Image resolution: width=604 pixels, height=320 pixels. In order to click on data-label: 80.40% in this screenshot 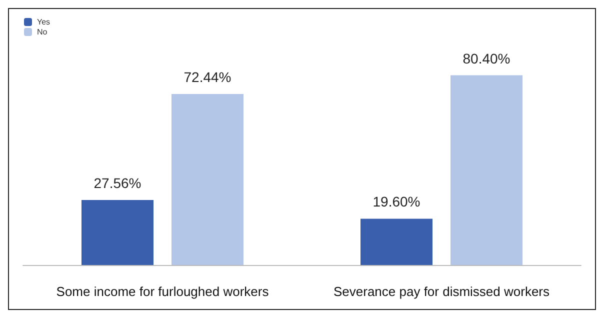, I will do `click(486, 58)`.